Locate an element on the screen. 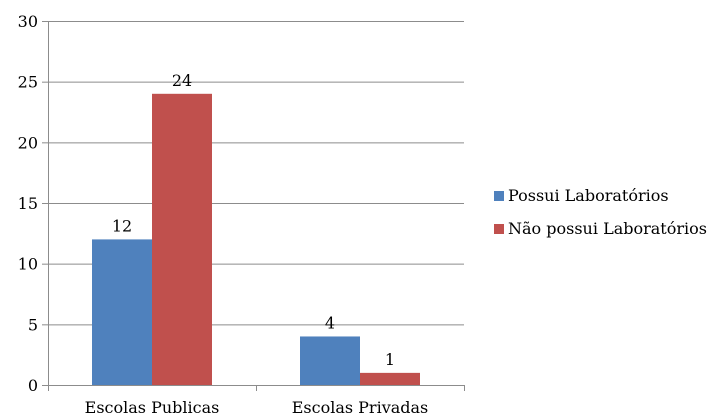  y-axis-ticks: 0 5 10 15 20 25 30 is located at coordinates (33, 203).